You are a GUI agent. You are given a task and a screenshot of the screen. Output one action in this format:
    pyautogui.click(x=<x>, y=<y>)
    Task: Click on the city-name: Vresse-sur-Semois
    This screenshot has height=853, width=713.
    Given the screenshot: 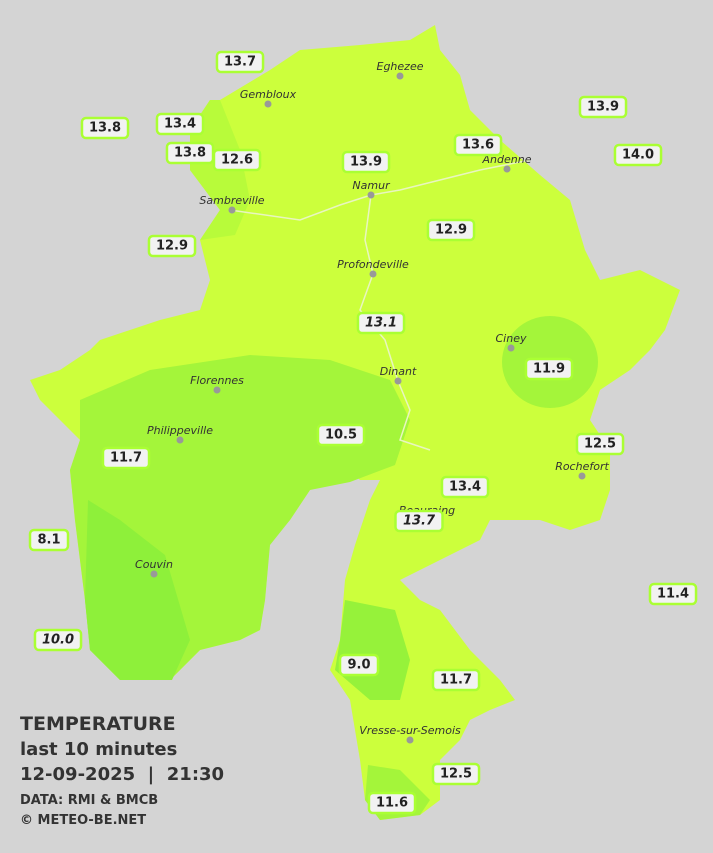 What is the action you would take?
    pyautogui.click(x=410, y=730)
    